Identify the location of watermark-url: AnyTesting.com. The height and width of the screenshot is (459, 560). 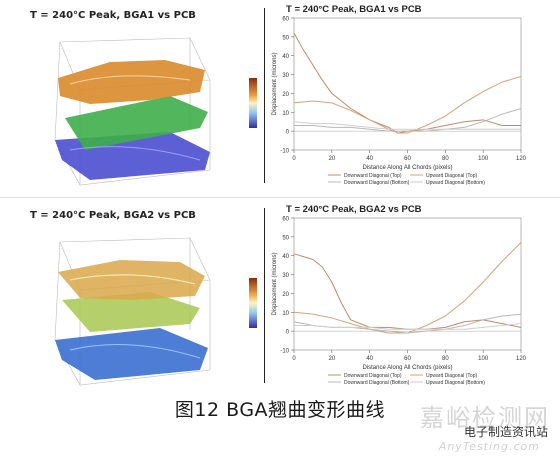
(489, 446).